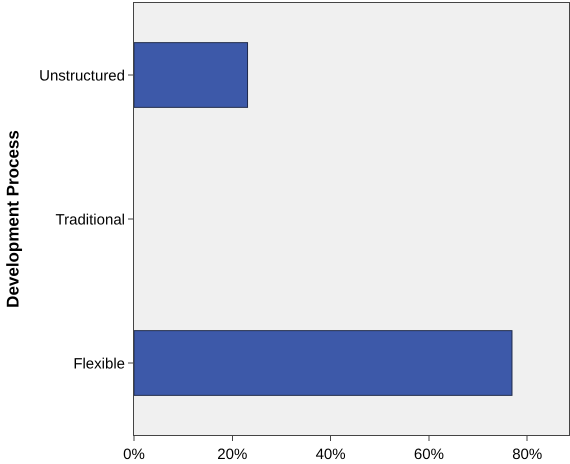  What do you see at coordinates (232, 454) in the screenshot?
I see `x-tick-label: 20%` at bounding box center [232, 454].